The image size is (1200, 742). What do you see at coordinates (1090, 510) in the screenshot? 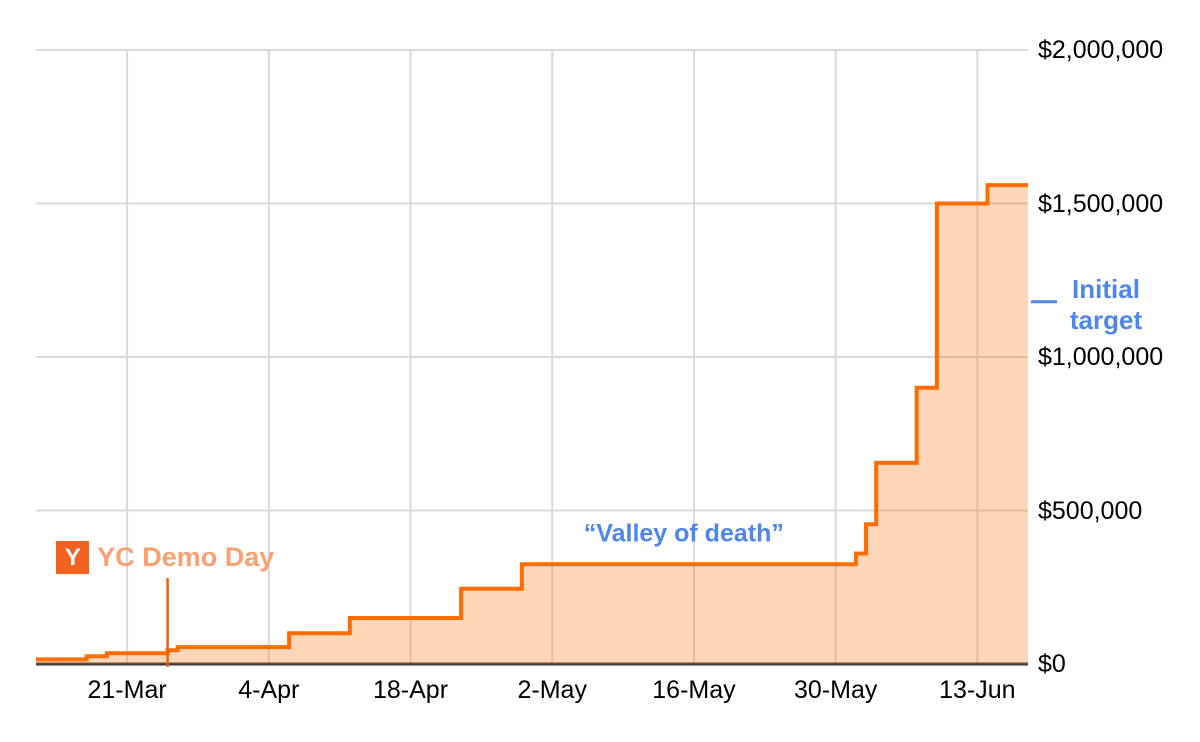
I see `y-axis-tick-label: $500,000` at bounding box center [1090, 510].